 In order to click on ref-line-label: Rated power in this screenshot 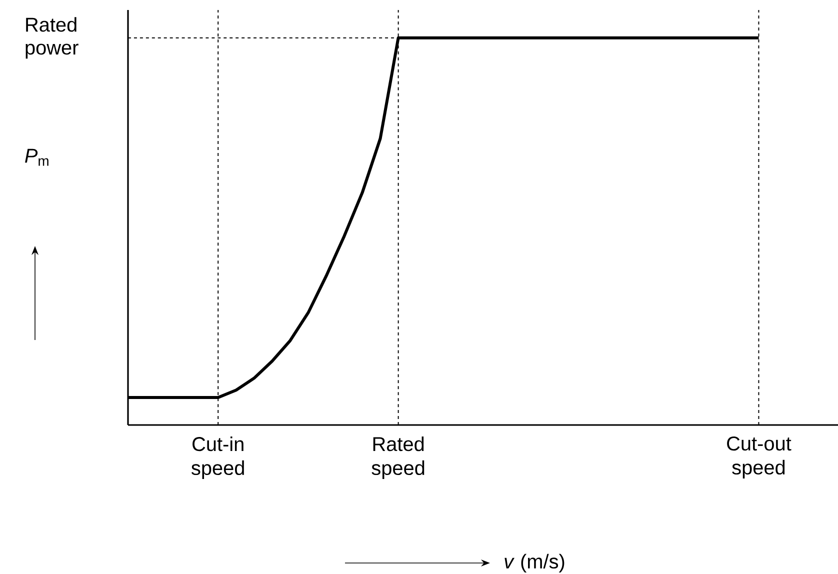, I will do `click(52, 38)`.